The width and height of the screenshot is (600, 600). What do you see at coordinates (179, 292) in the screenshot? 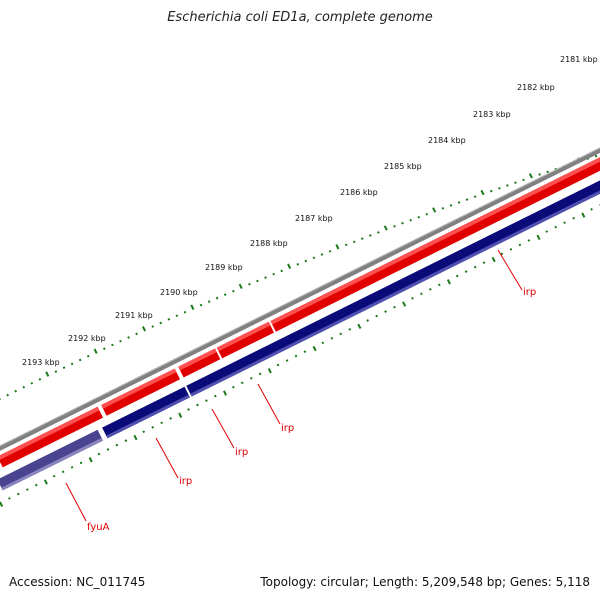
I see `kbp-label: 2190 kbp` at bounding box center [179, 292].